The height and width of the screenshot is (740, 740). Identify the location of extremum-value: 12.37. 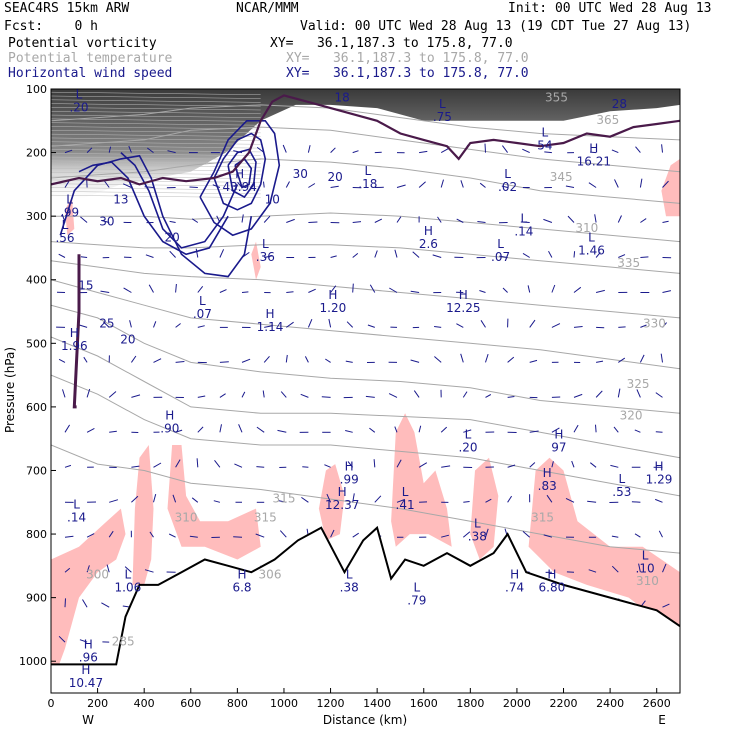
(342, 505).